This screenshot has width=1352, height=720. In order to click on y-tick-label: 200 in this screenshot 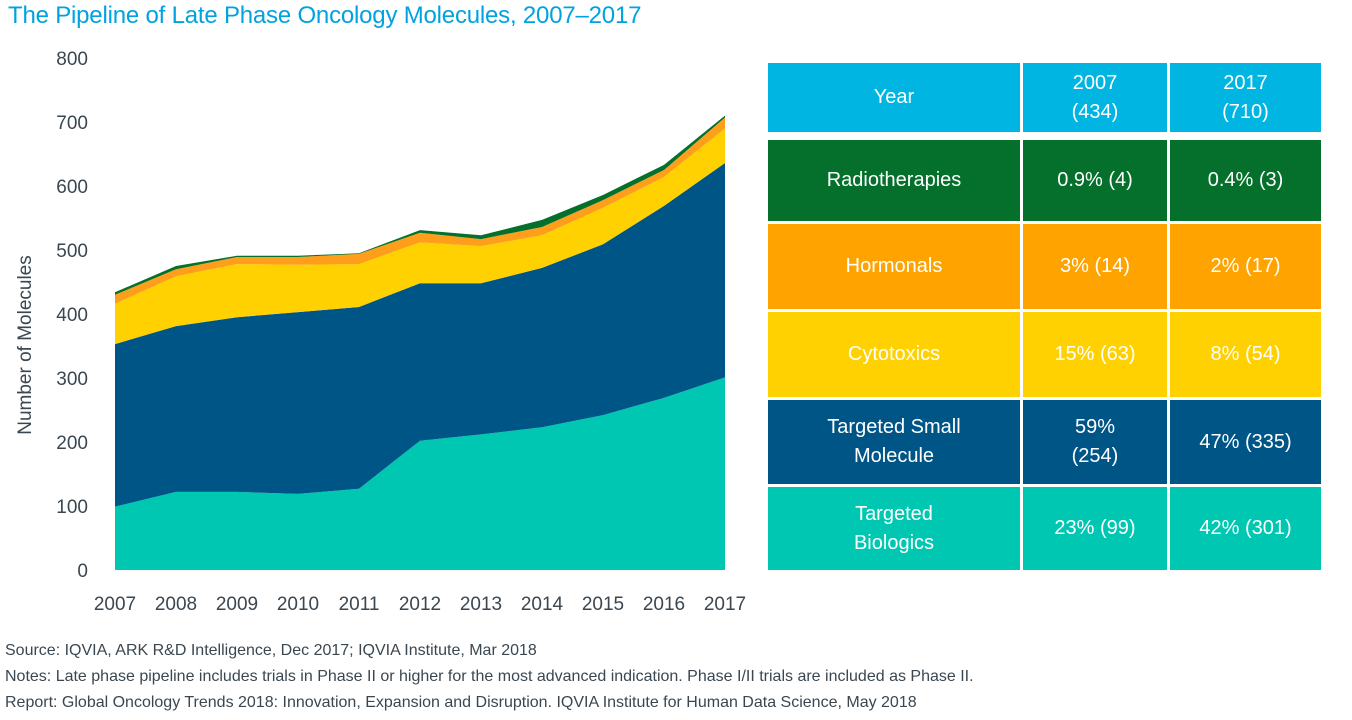, I will do `click(72, 443)`.